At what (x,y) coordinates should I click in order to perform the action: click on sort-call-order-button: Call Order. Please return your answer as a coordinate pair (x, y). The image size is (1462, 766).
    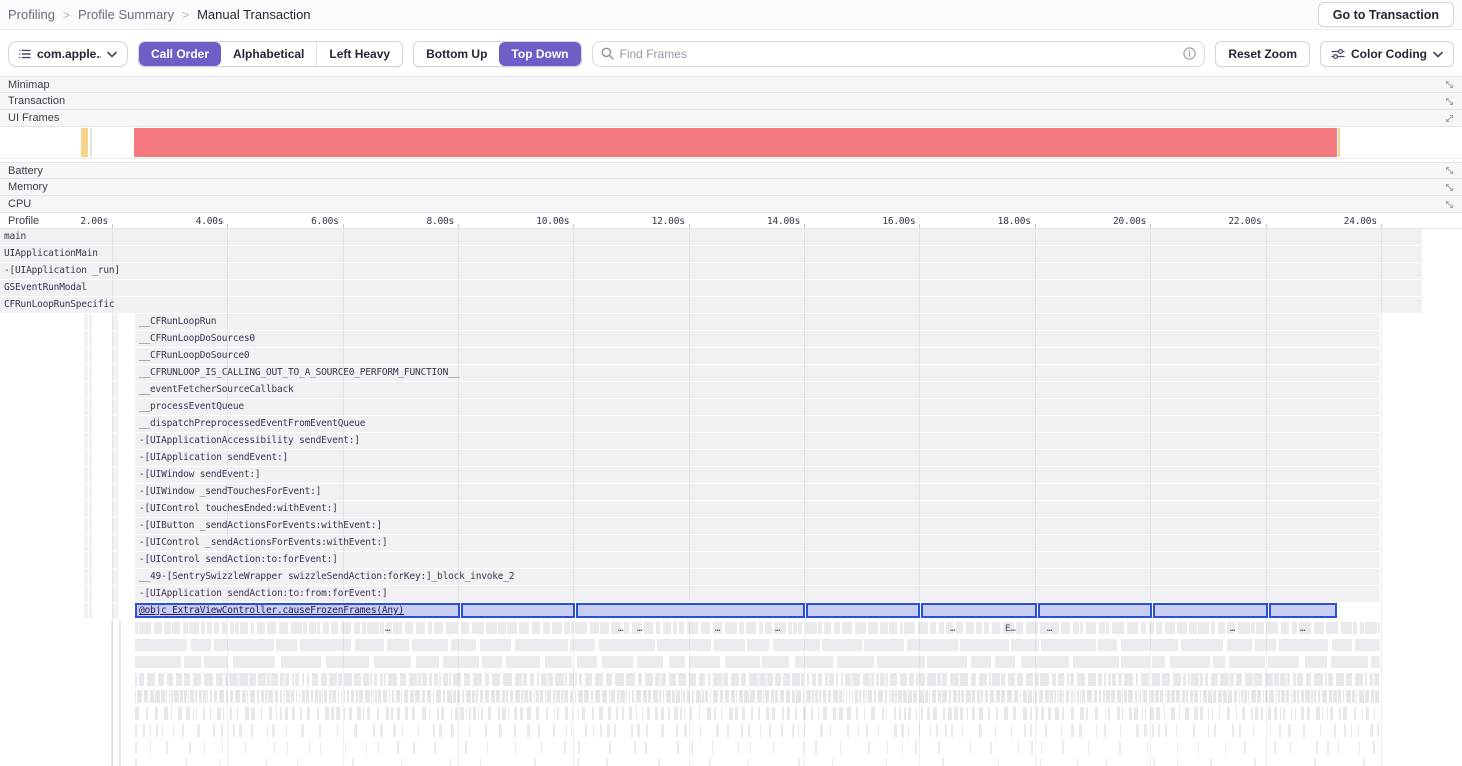
    Looking at the image, I should click on (180, 54).